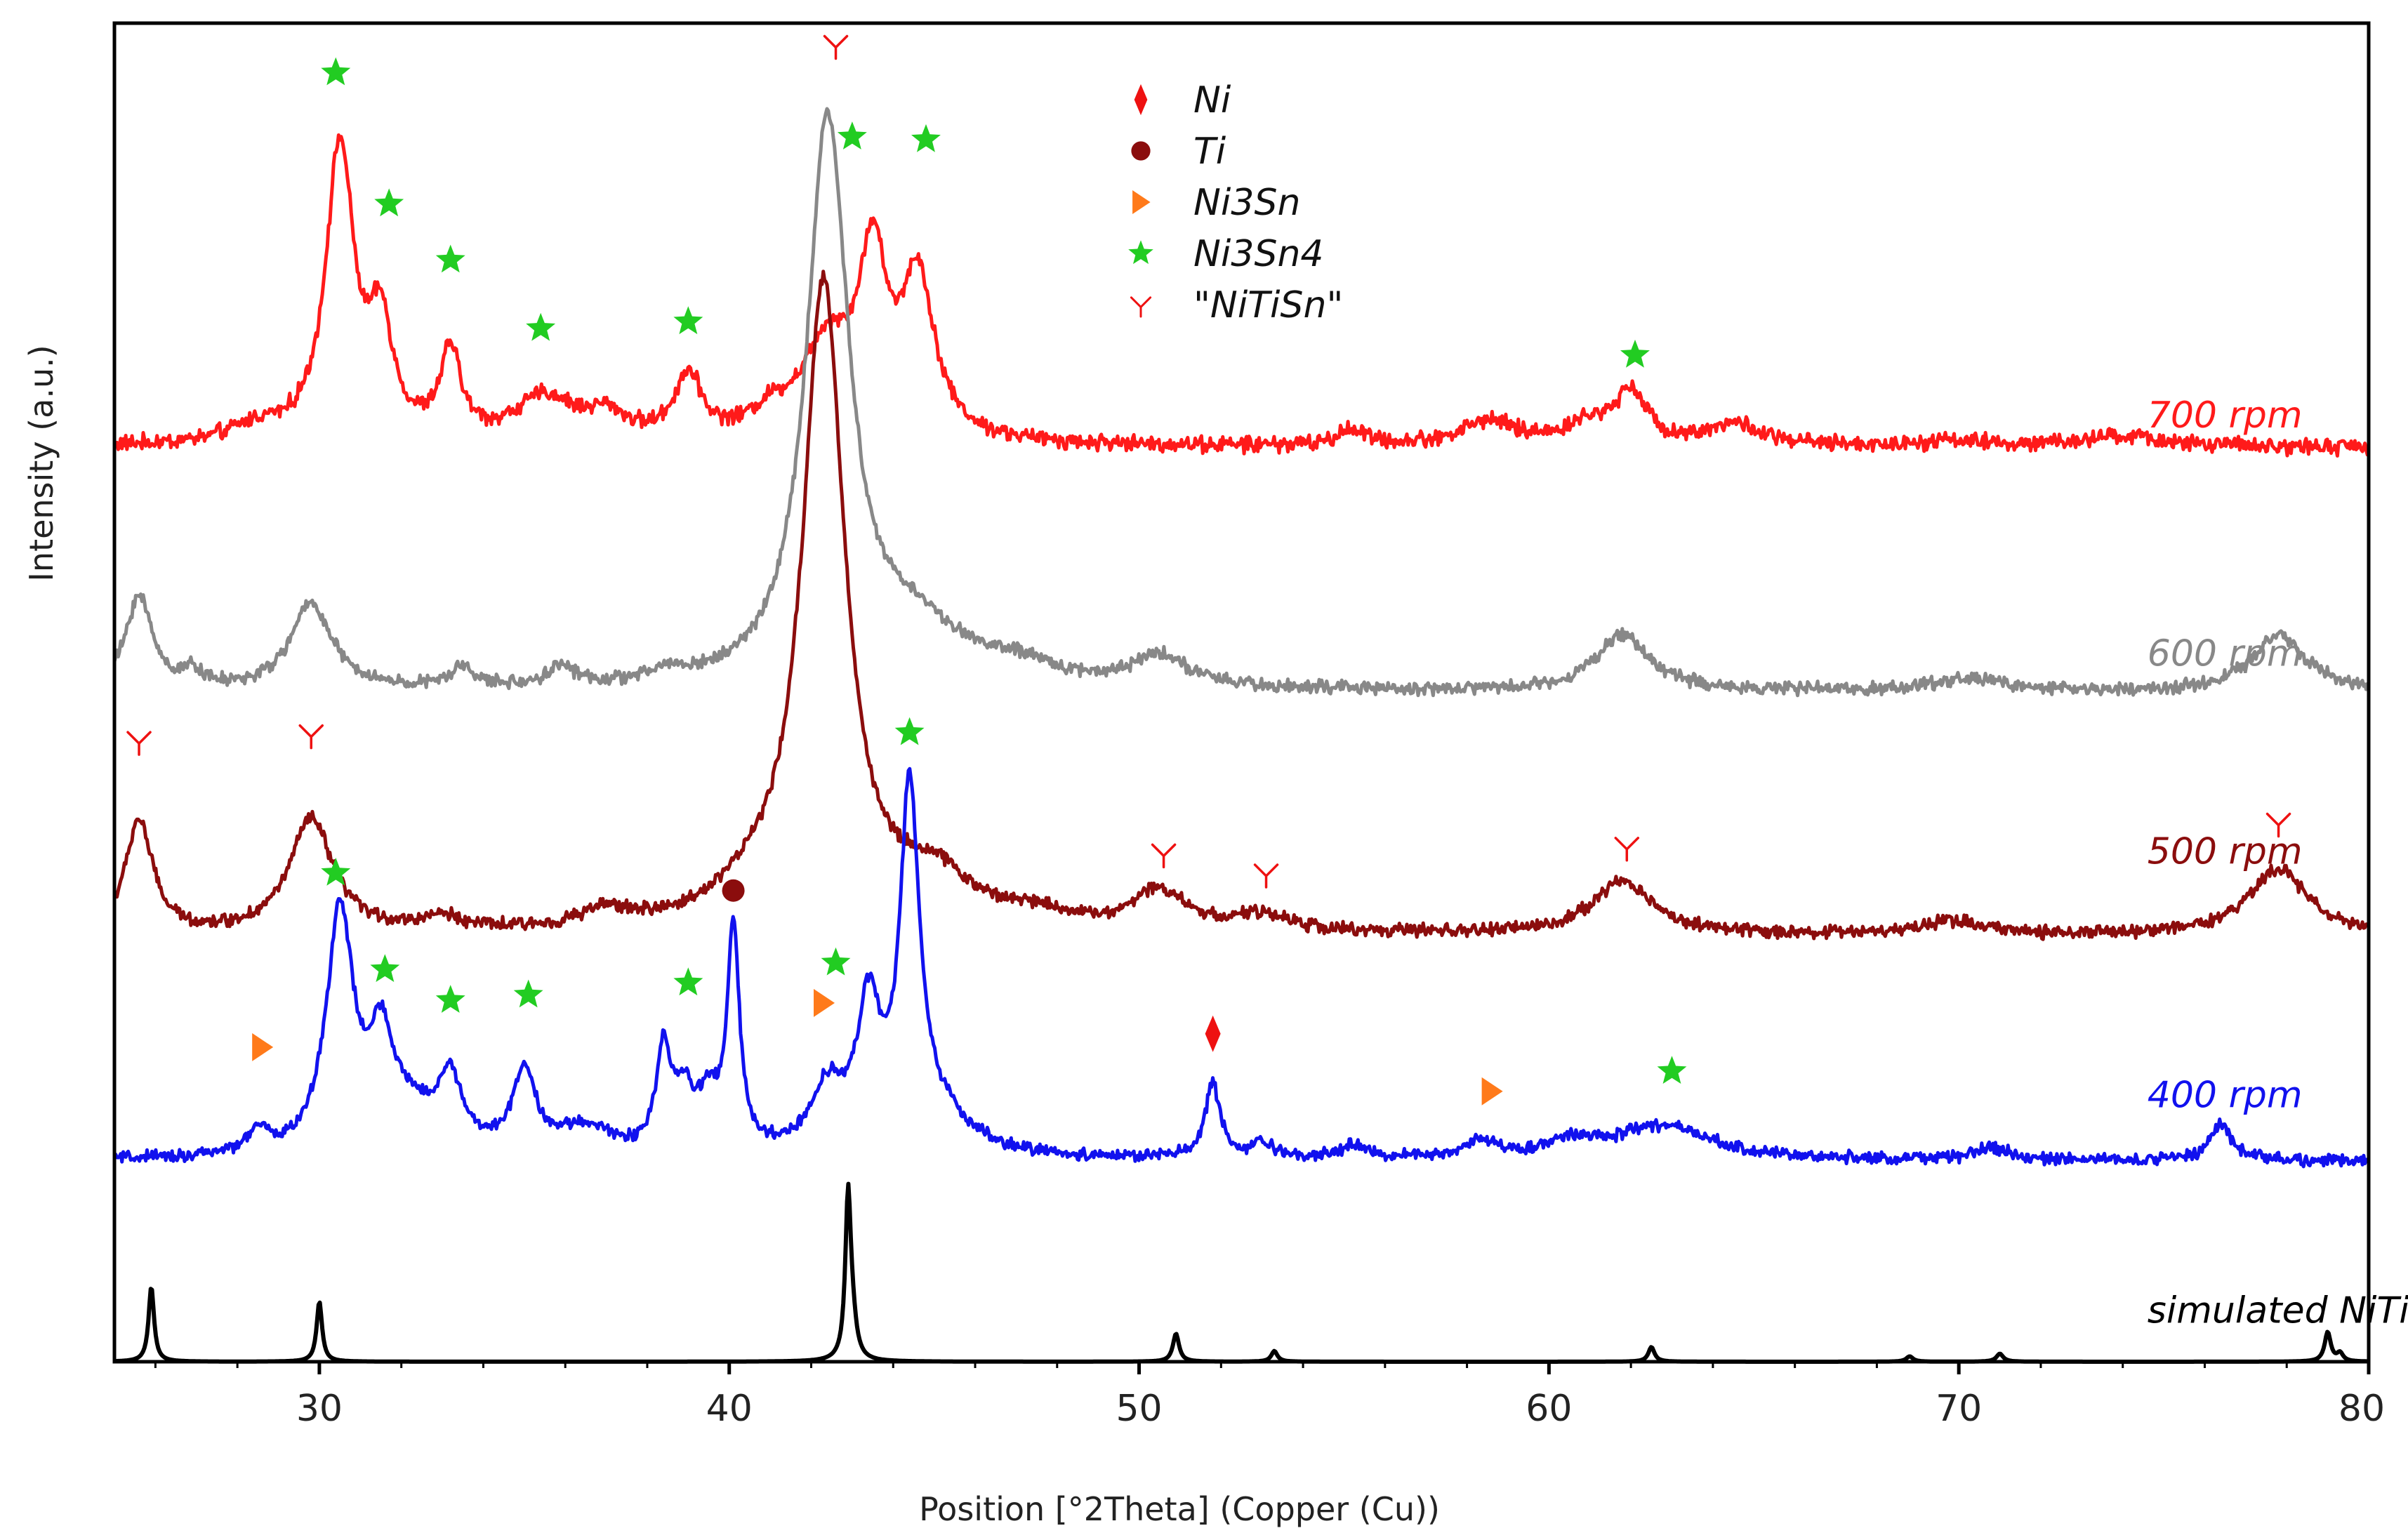 The height and width of the screenshot is (1533, 2408). I want to click on series-label-700-rpm: 700 rpm, so click(2225, 415).